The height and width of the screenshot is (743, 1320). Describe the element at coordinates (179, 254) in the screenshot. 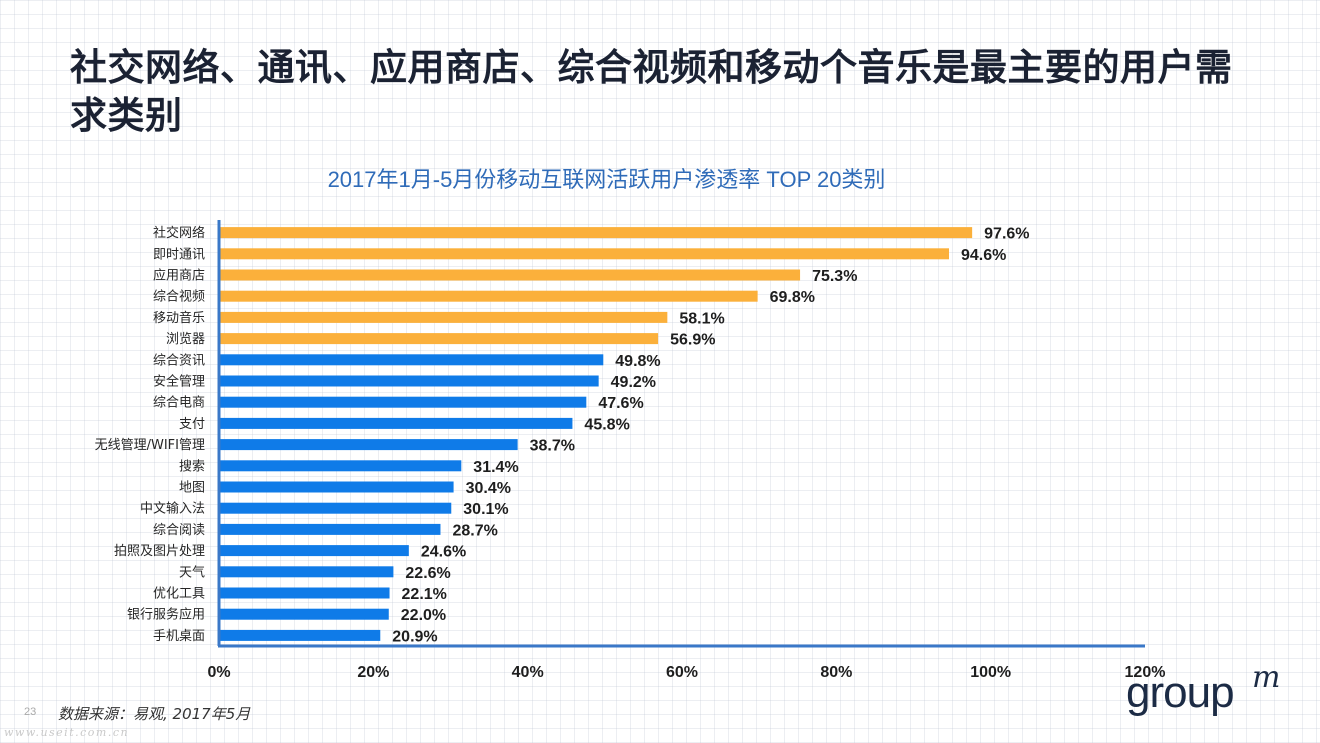

I see `category-label: 即时通讯` at that location.